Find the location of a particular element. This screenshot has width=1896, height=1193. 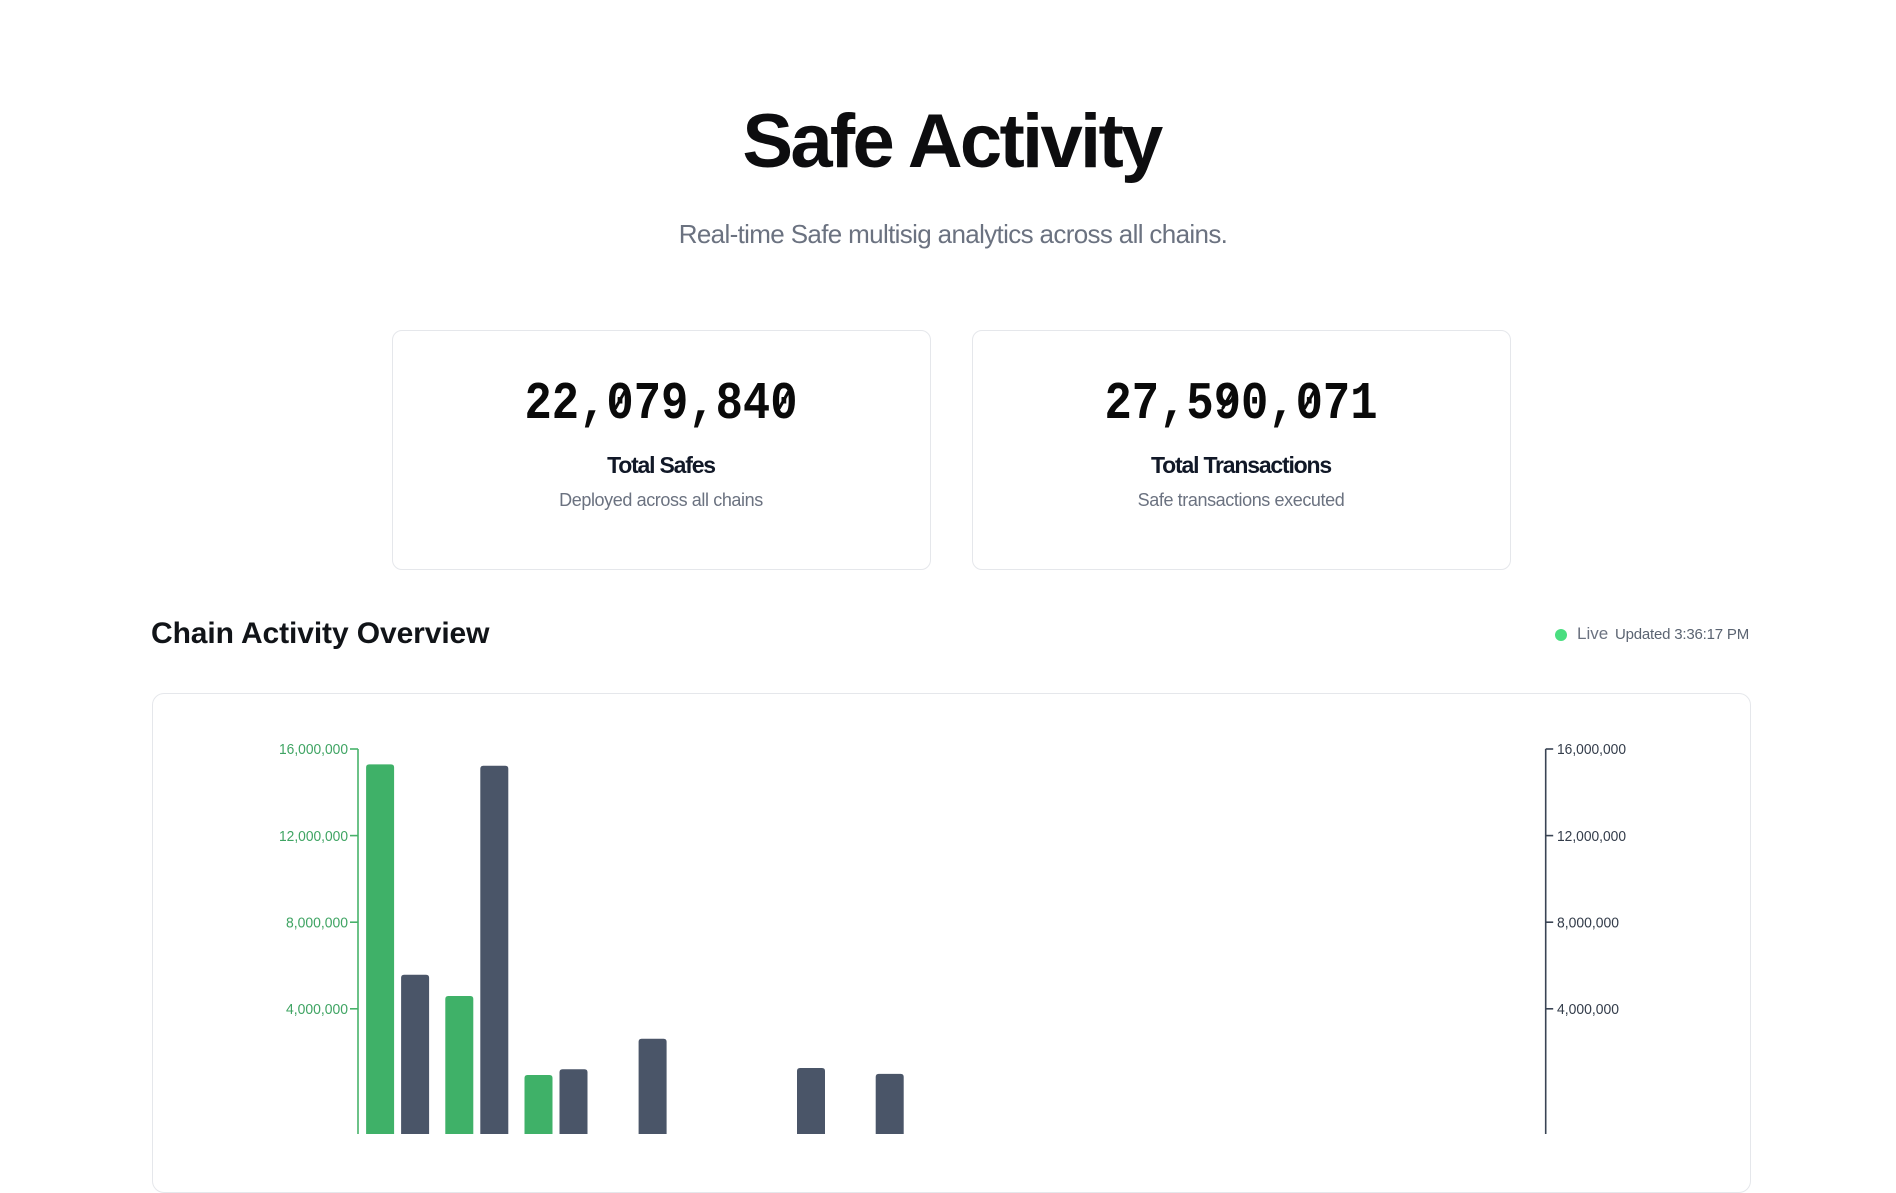

svg-text: 27,590,071 is located at coordinates (1241, 407).